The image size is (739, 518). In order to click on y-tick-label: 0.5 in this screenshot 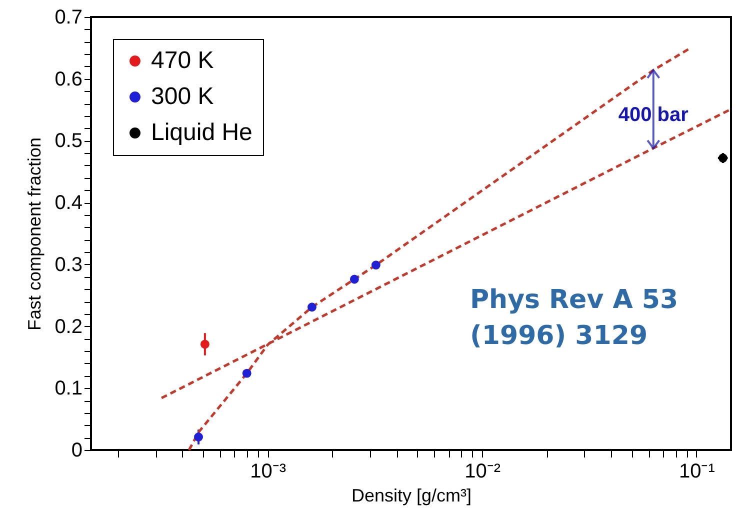, I will do `click(68, 141)`.